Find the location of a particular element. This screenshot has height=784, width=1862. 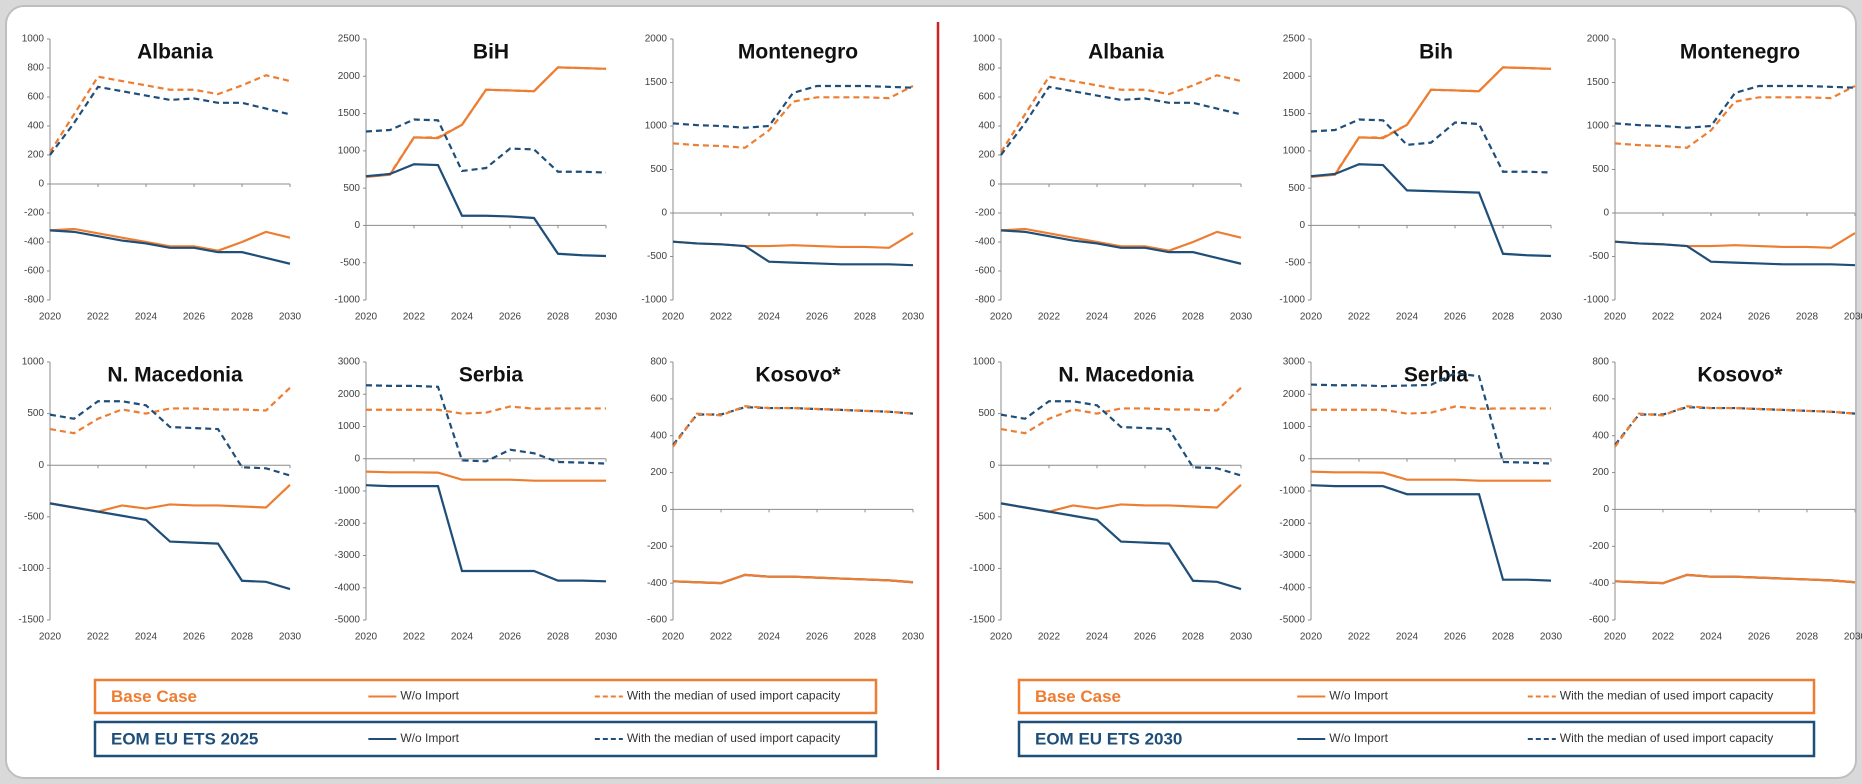

y-tick-label: -200 is located at coordinates (657, 546).